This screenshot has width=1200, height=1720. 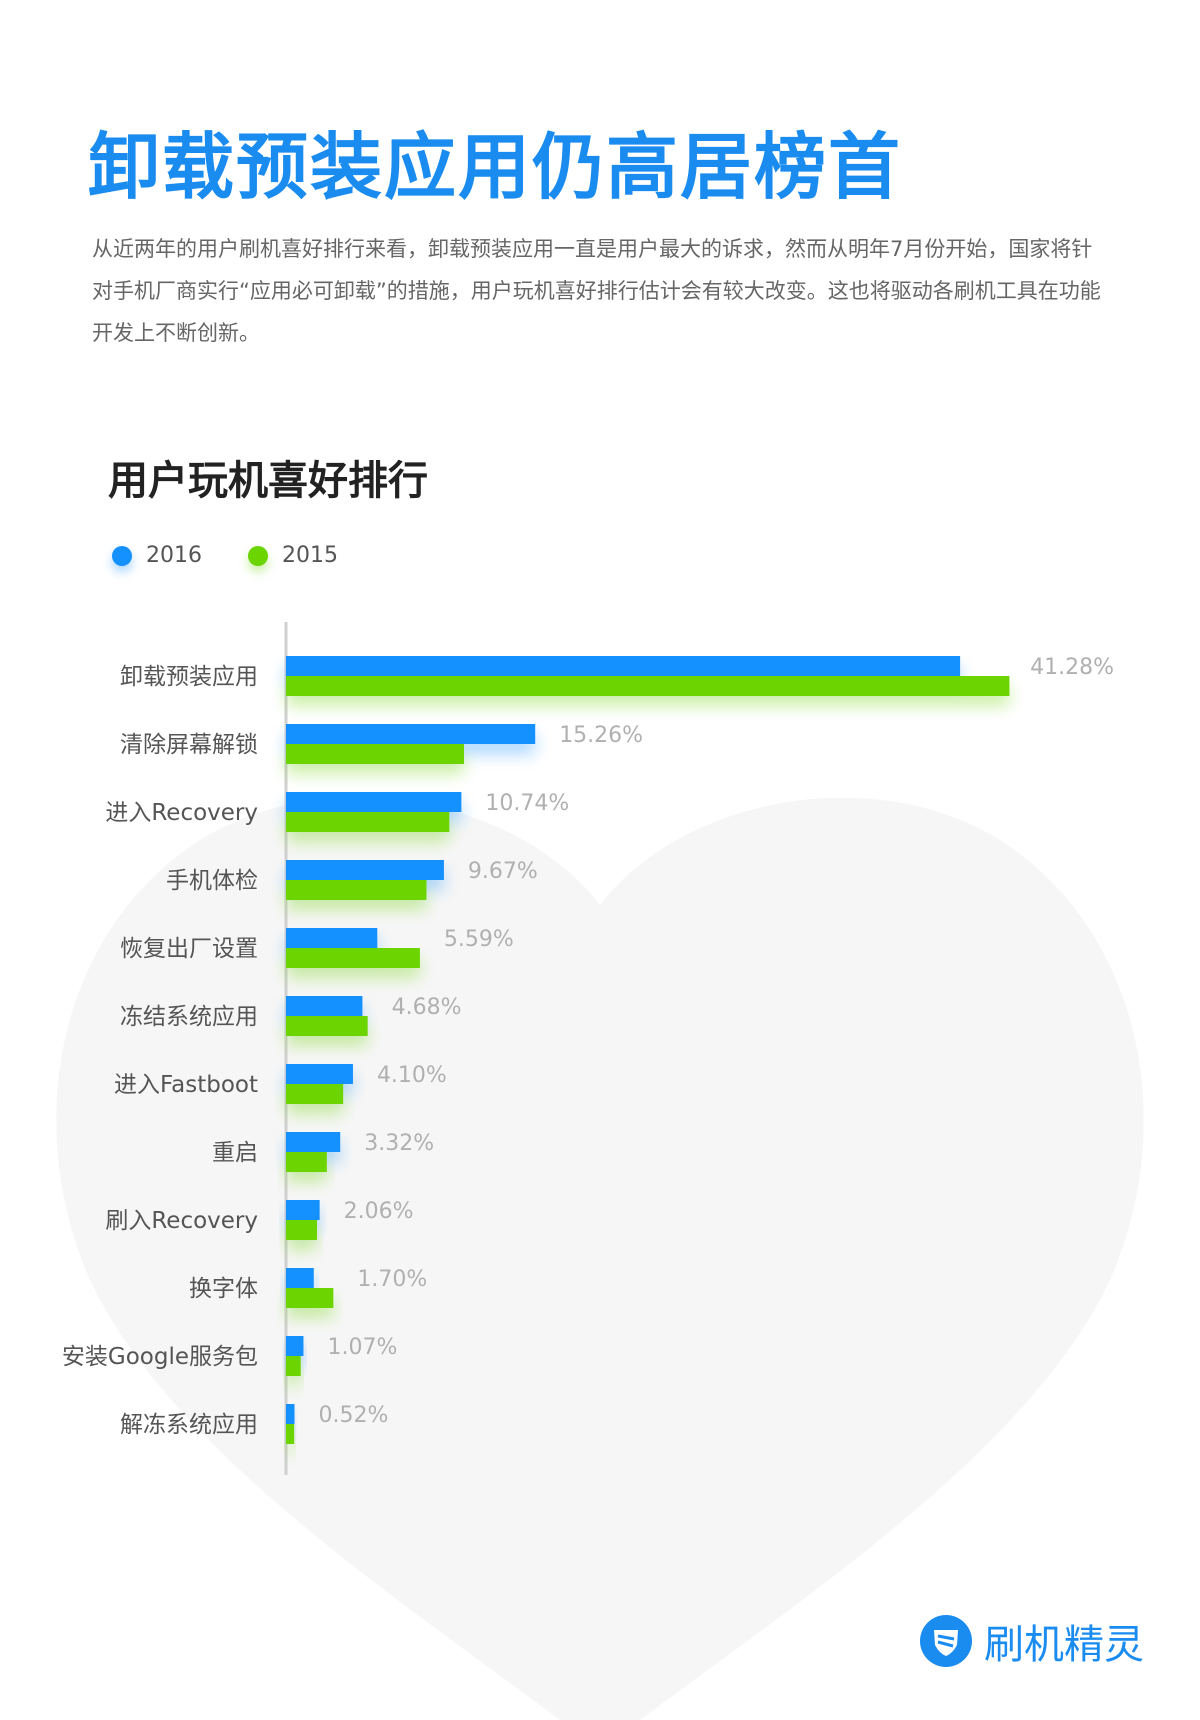 What do you see at coordinates (1072, 667) in the screenshot?
I see `data-label: 41.28%` at bounding box center [1072, 667].